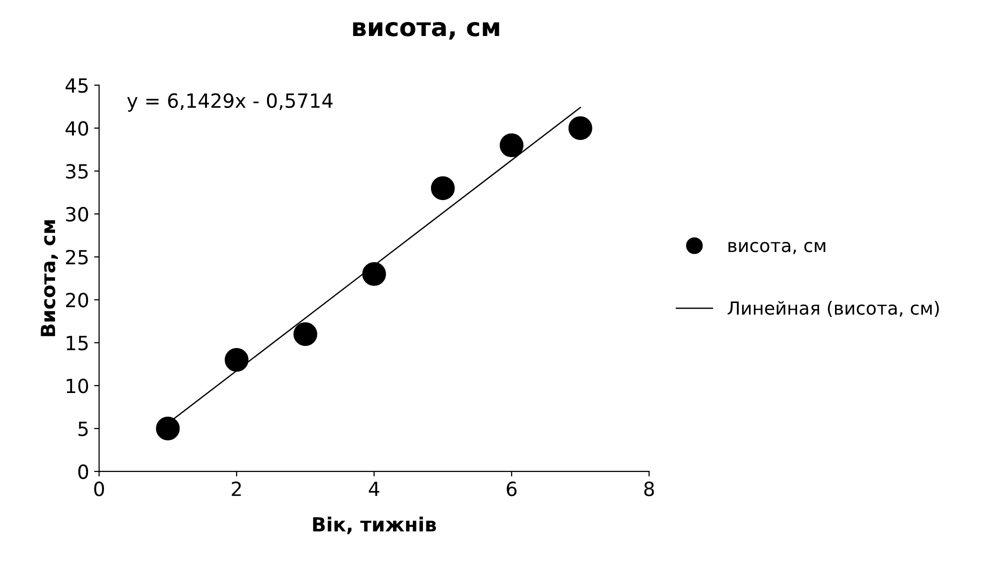 Image resolution: width=991 pixels, height=568 pixels. What do you see at coordinates (426, 31) in the screenshot?
I see `chart-title: висота, см` at bounding box center [426, 31].